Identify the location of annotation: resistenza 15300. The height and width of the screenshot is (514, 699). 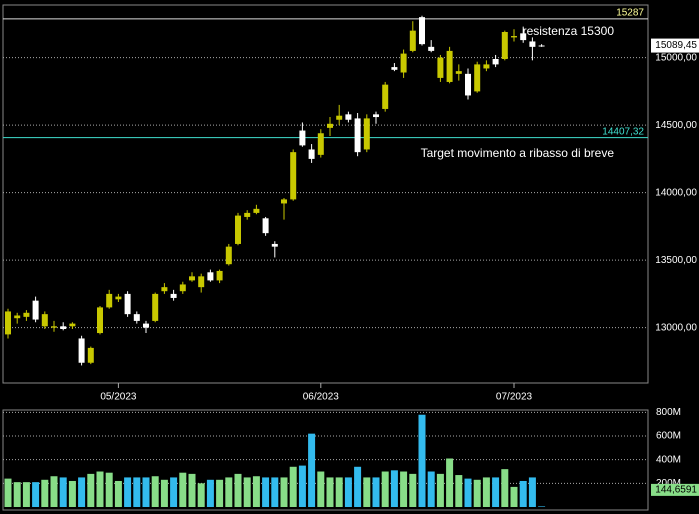
(569, 31).